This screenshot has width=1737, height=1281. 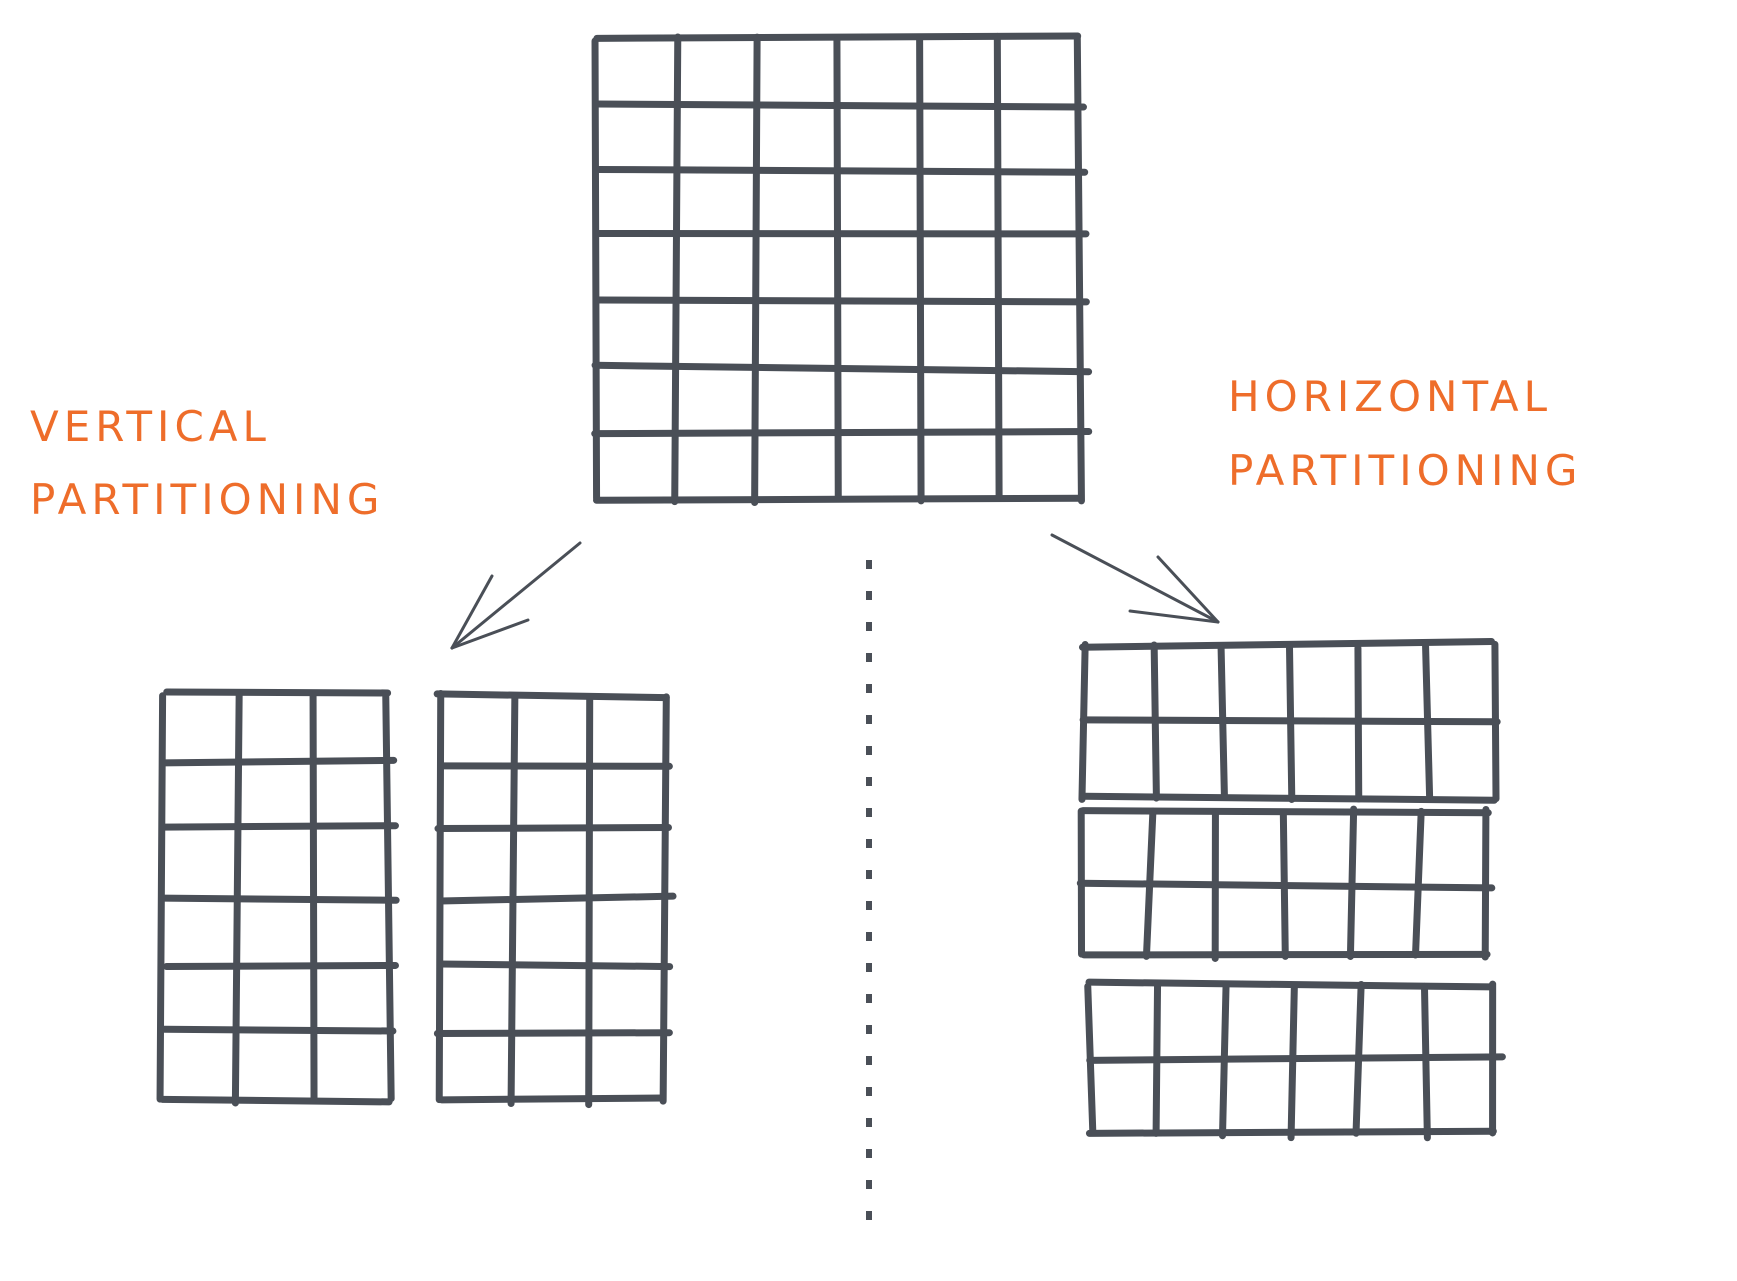 I want to click on vertical-label-line-1: VERTICAL, so click(x=150, y=426).